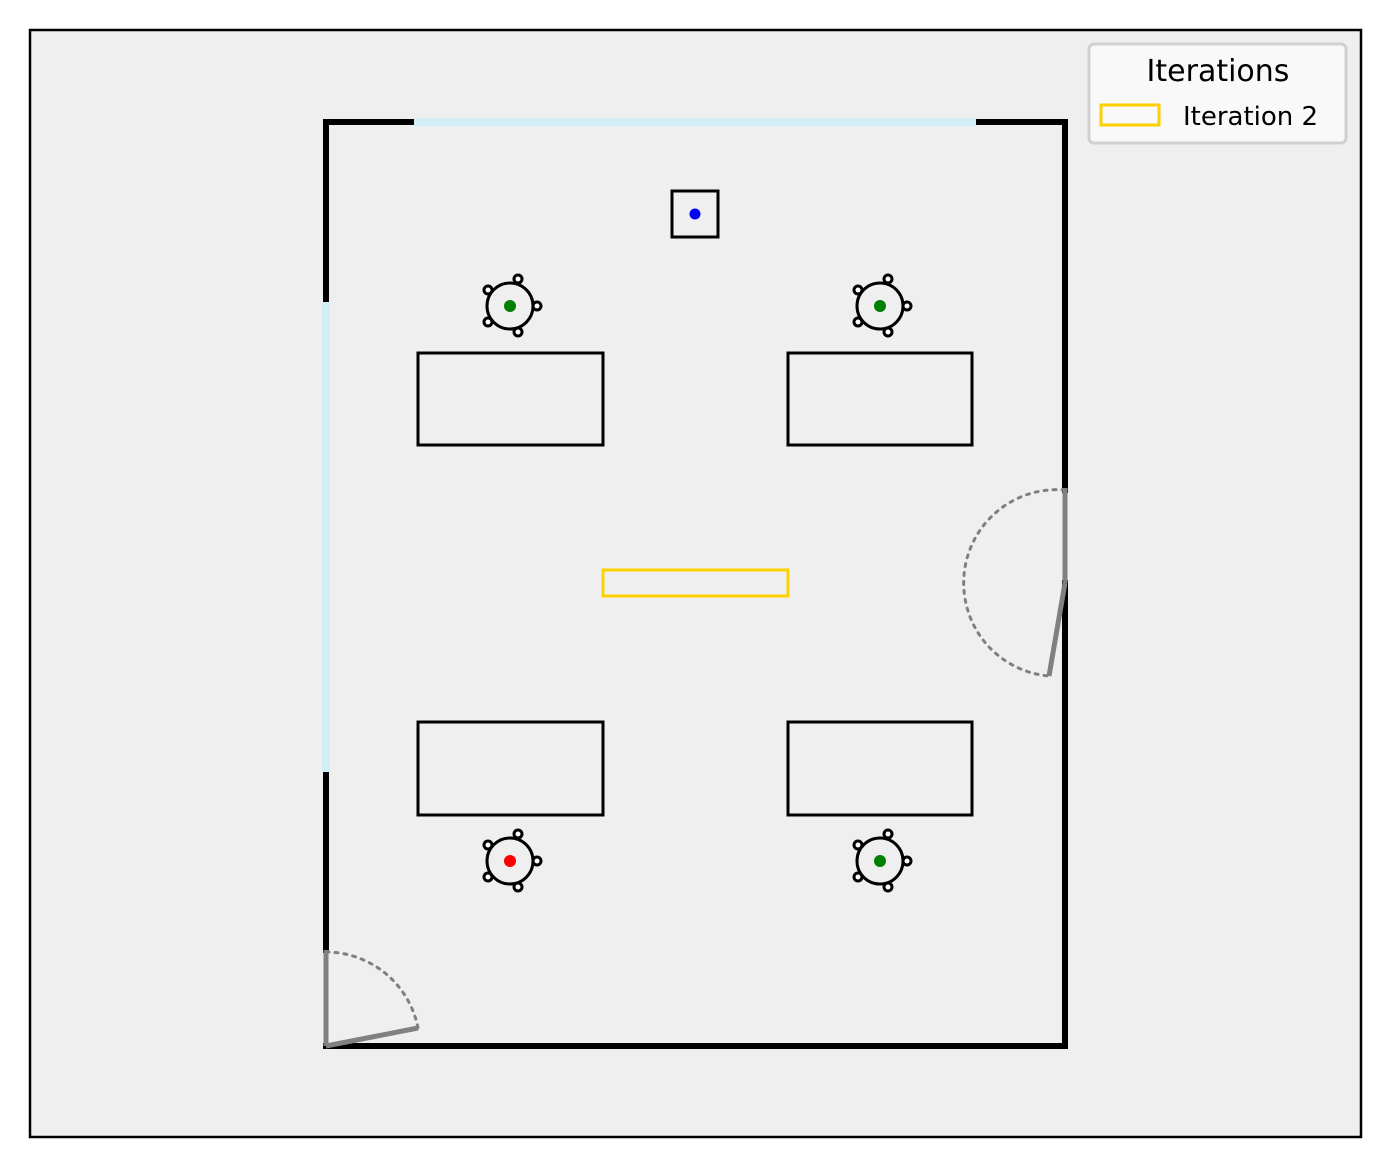 The image size is (1390, 1168). I want to click on door-bottom-left, so click(371, 999).